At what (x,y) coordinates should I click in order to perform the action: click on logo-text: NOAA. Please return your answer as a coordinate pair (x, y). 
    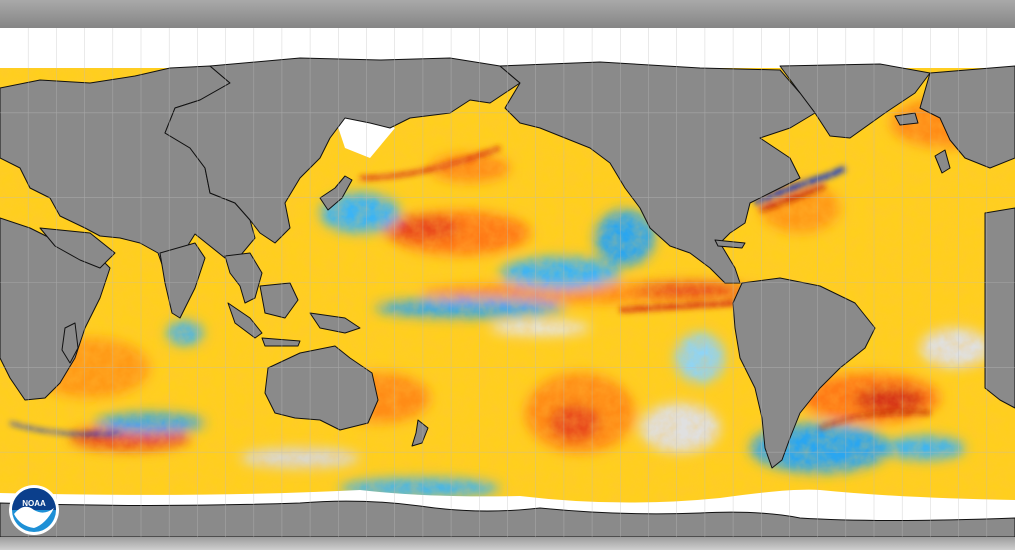
    Looking at the image, I should click on (34, 503).